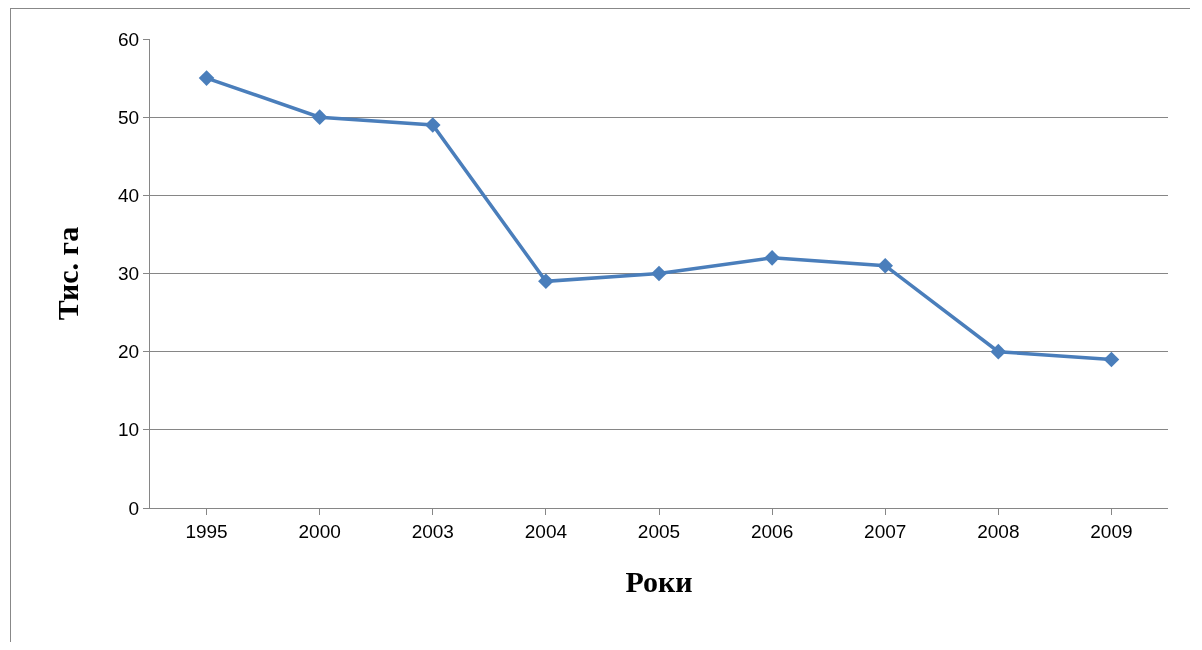 This screenshot has width=1202, height=650. What do you see at coordinates (134, 508) in the screenshot?
I see `y-tick-label: 0` at bounding box center [134, 508].